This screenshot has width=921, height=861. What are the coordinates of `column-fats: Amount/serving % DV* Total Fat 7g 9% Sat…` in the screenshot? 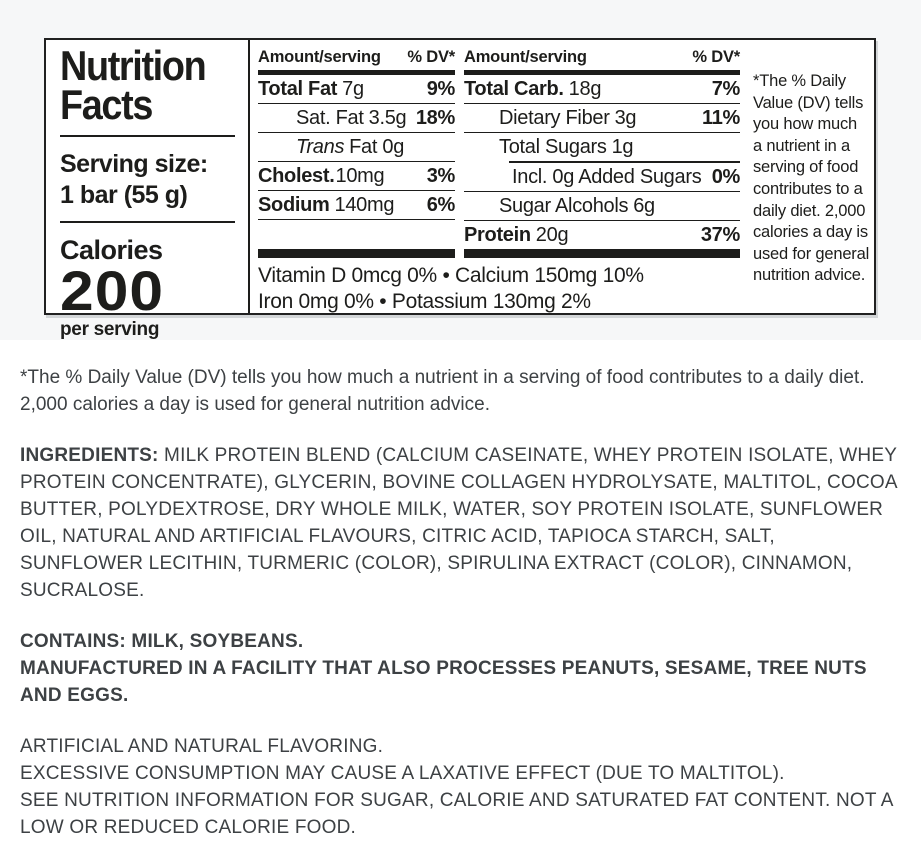 It's located at (356, 151).